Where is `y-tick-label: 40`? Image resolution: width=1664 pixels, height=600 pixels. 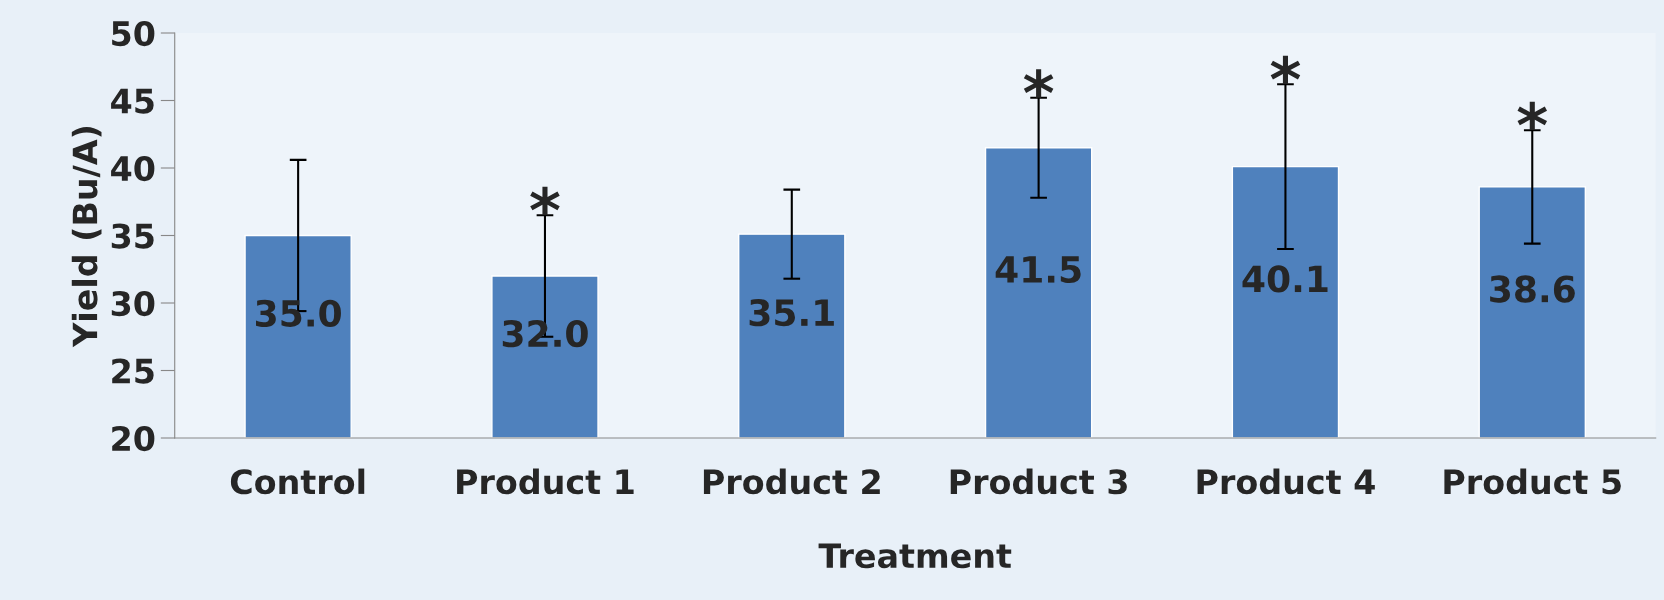 y-tick-label: 40 is located at coordinates (133, 168).